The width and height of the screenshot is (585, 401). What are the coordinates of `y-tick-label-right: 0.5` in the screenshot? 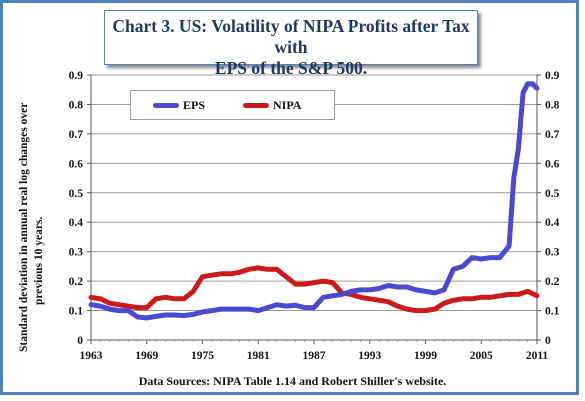 It's located at (552, 194).